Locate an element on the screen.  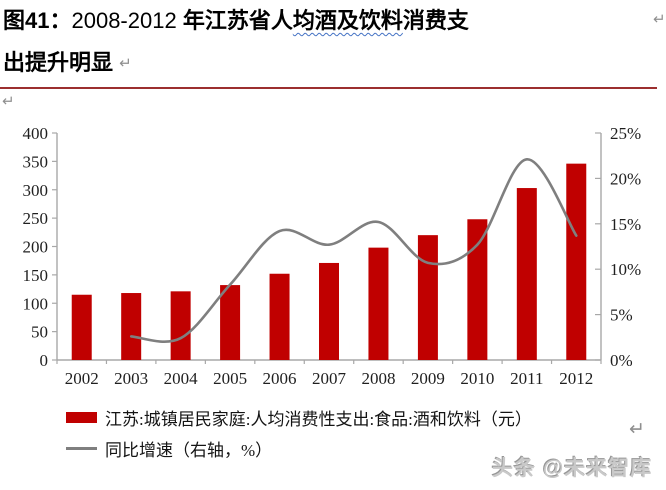
right-axis-label-25%: 25% is located at coordinates (625, 133).